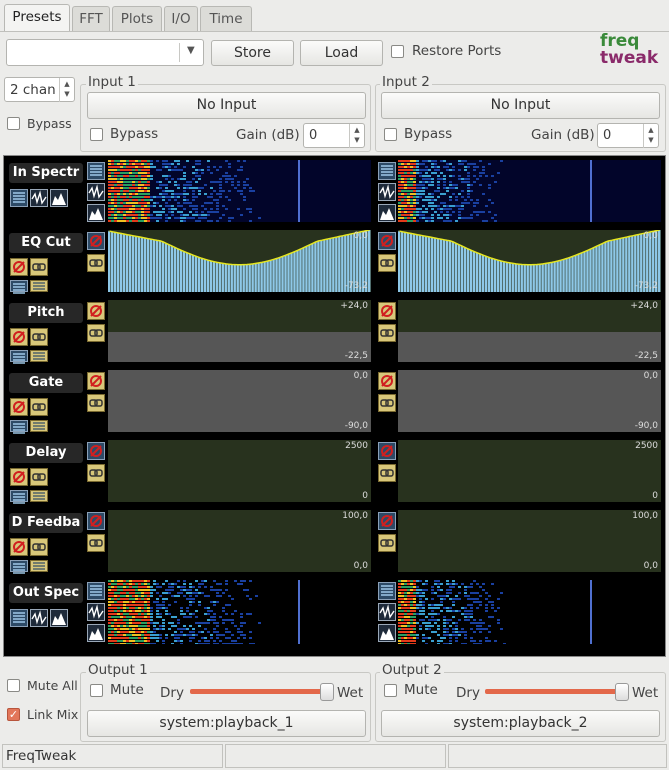  I want to click on output-1-mute-checkbox, so click(96, 690).